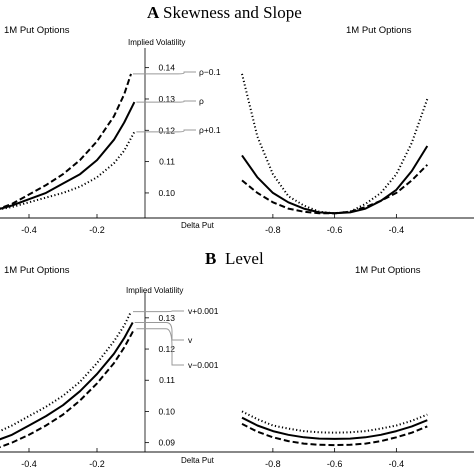 This screenshot has height=474, width=474. I want to click on section-b-title: Level, so click(244, 258).